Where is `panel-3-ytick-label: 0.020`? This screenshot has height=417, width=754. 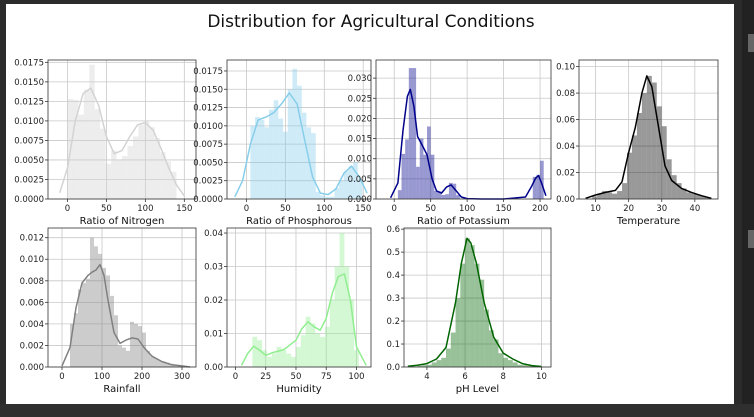 panel-3-ytick-label: 0.020 is located at coordinates (360, 119).